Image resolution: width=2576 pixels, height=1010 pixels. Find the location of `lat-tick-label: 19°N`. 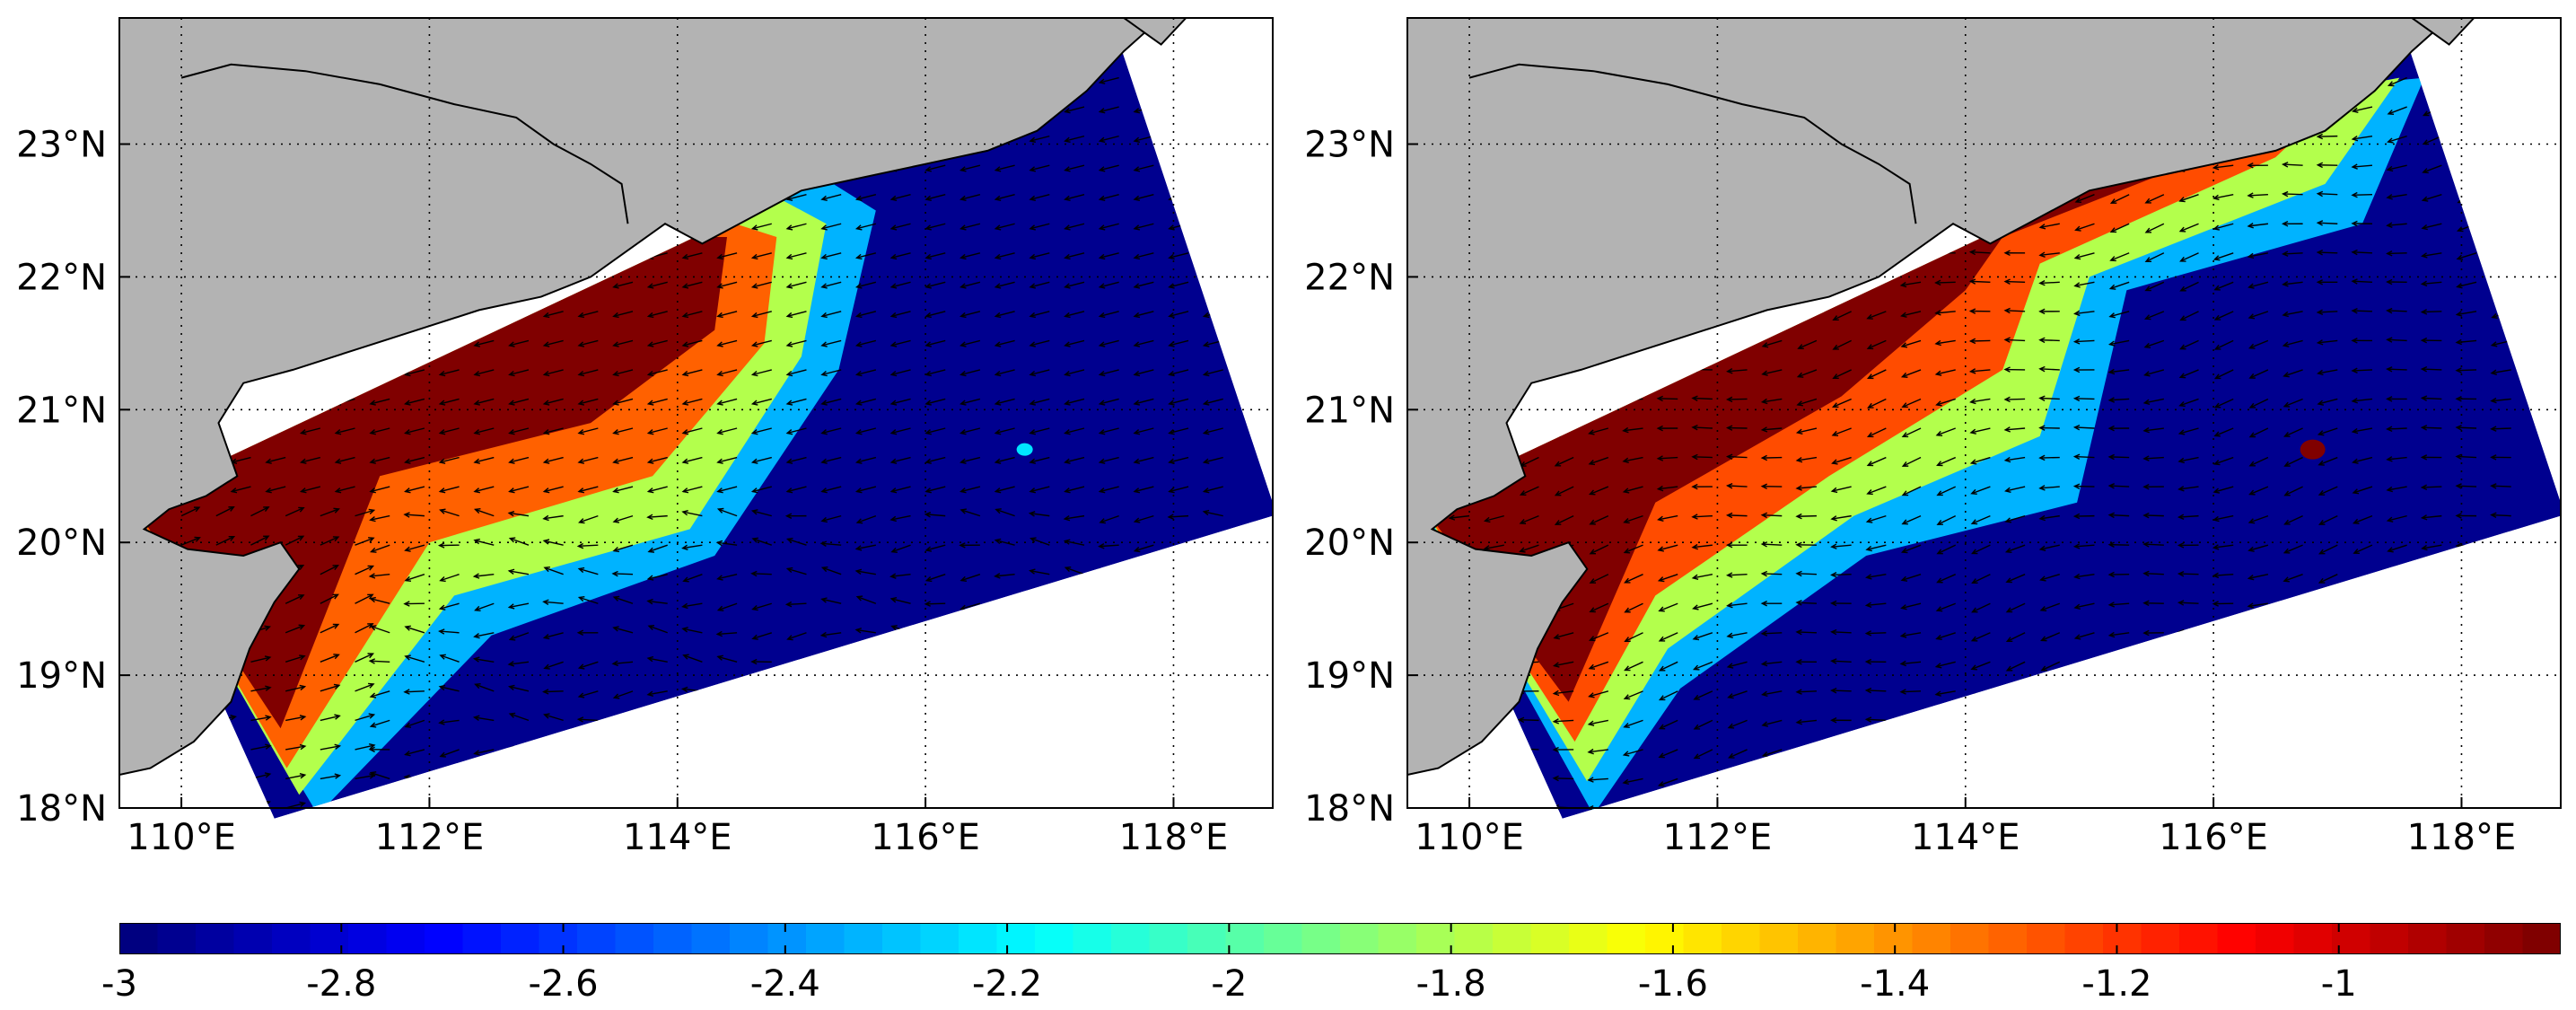

lat-tick-label: 19°N is located at coordinates (1349, 676).